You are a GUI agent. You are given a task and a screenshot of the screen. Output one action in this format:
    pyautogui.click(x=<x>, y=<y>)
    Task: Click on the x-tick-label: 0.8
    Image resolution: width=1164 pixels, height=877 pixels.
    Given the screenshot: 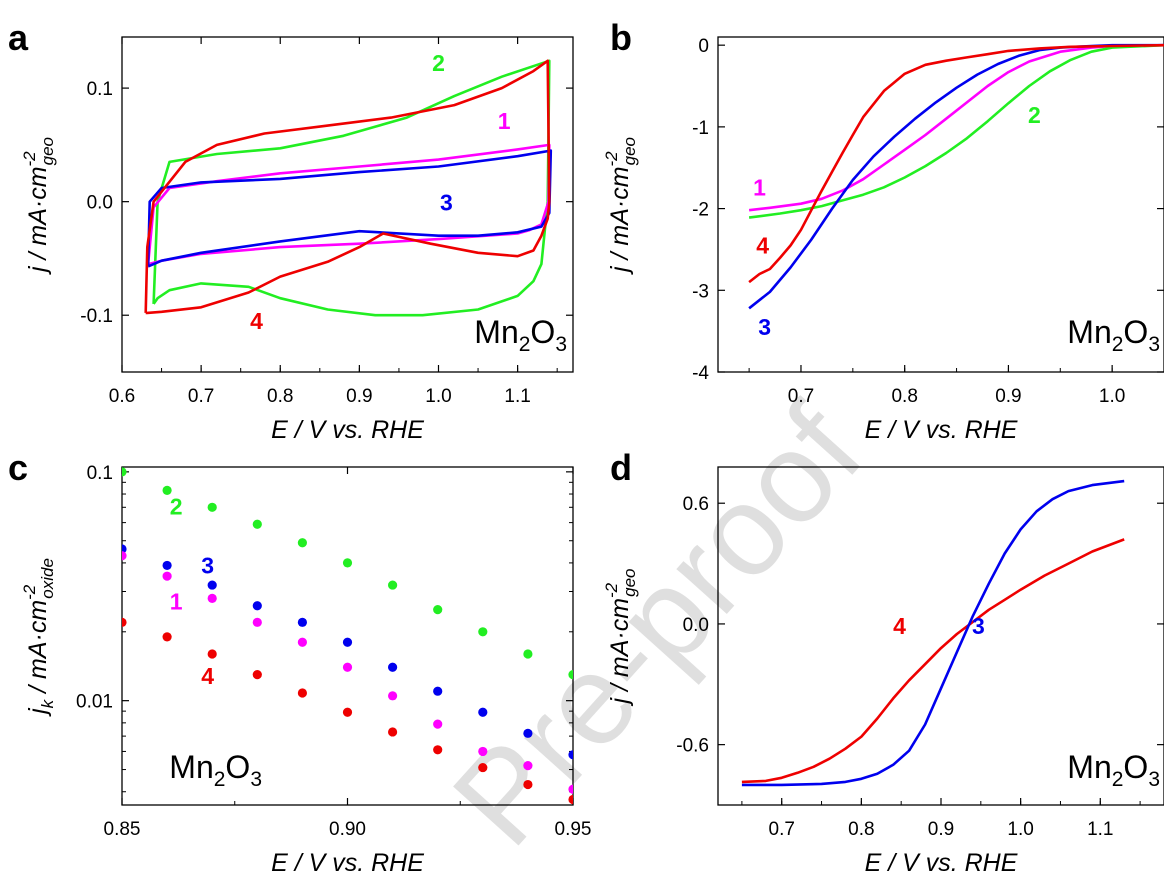 What is the action you would take?
    pyautogui.click(x=861, y=829)
    